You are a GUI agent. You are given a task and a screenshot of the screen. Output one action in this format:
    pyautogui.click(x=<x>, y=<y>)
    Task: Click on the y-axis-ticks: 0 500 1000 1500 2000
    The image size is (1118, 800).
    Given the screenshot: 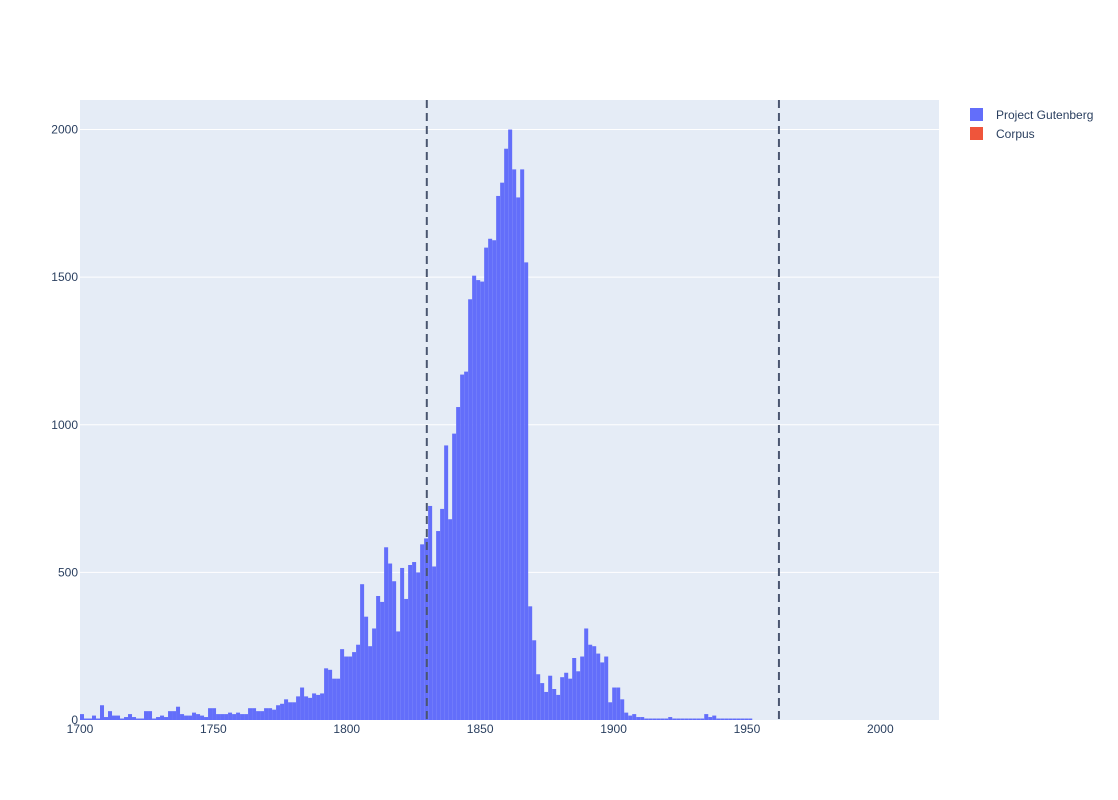 What is the action you would take?
    pyautogui.click(x=64, y=425)
    